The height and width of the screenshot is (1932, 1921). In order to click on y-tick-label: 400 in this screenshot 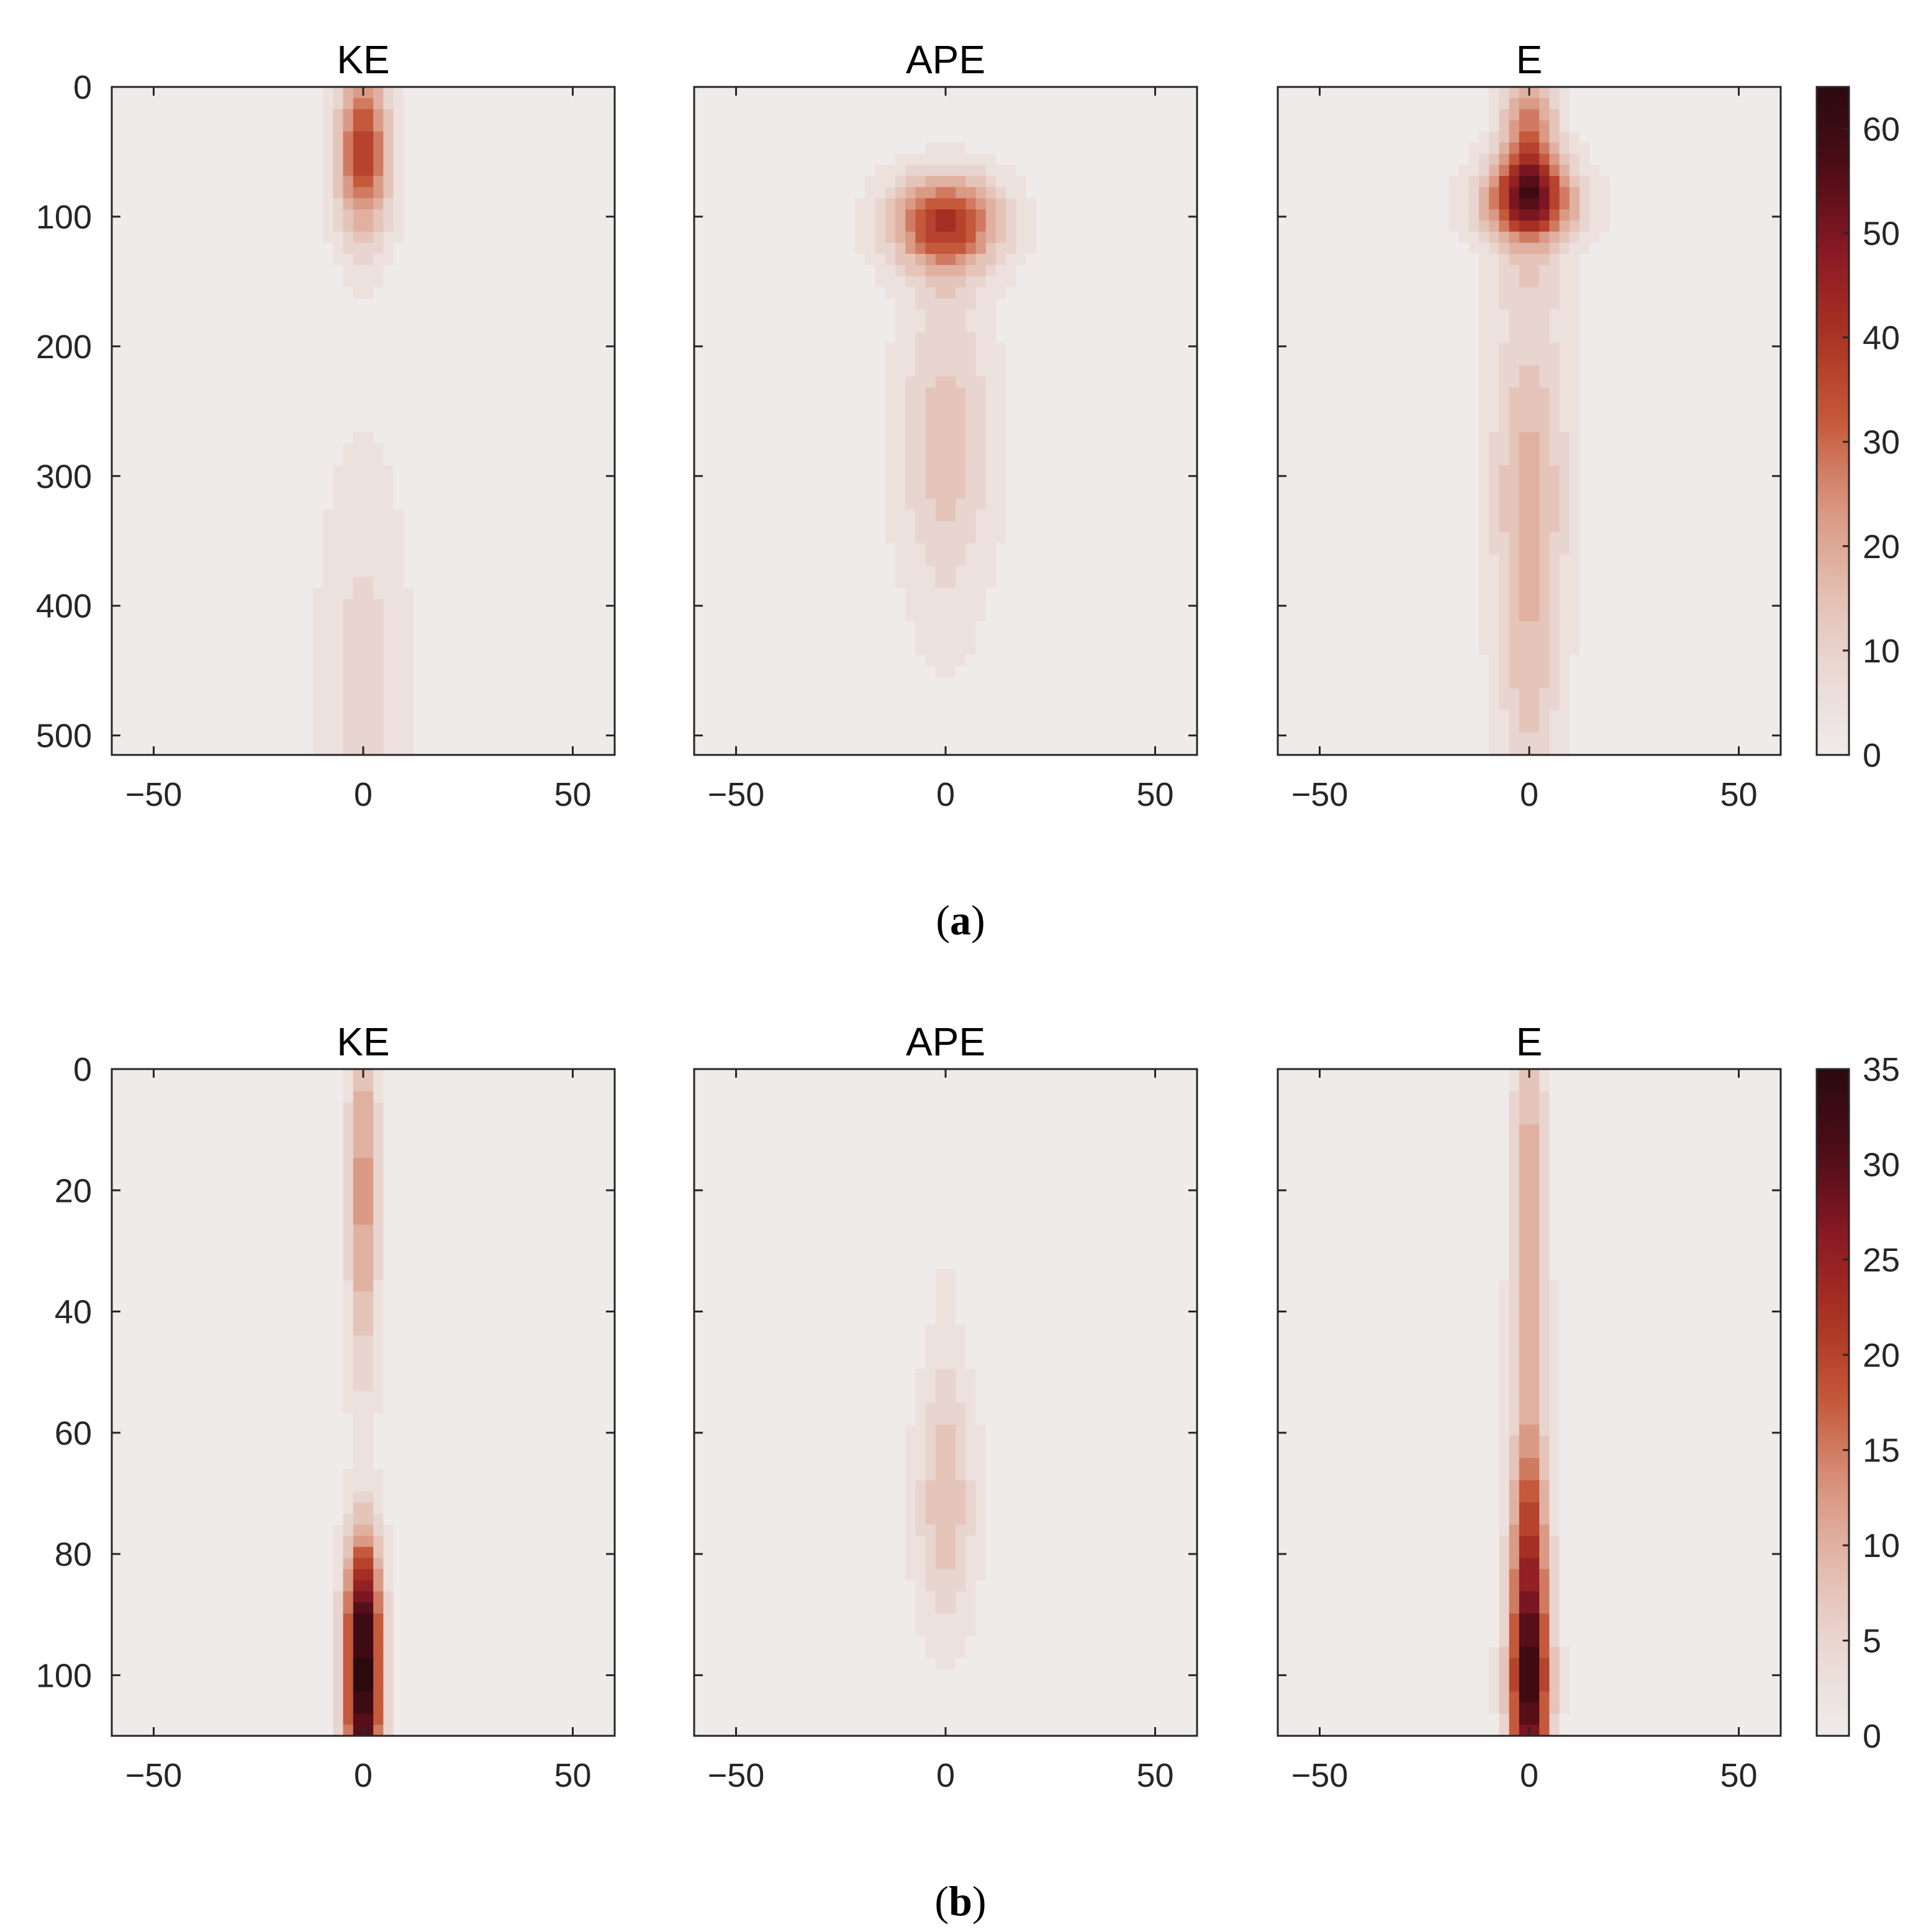, I will do `click(64, 606)`.